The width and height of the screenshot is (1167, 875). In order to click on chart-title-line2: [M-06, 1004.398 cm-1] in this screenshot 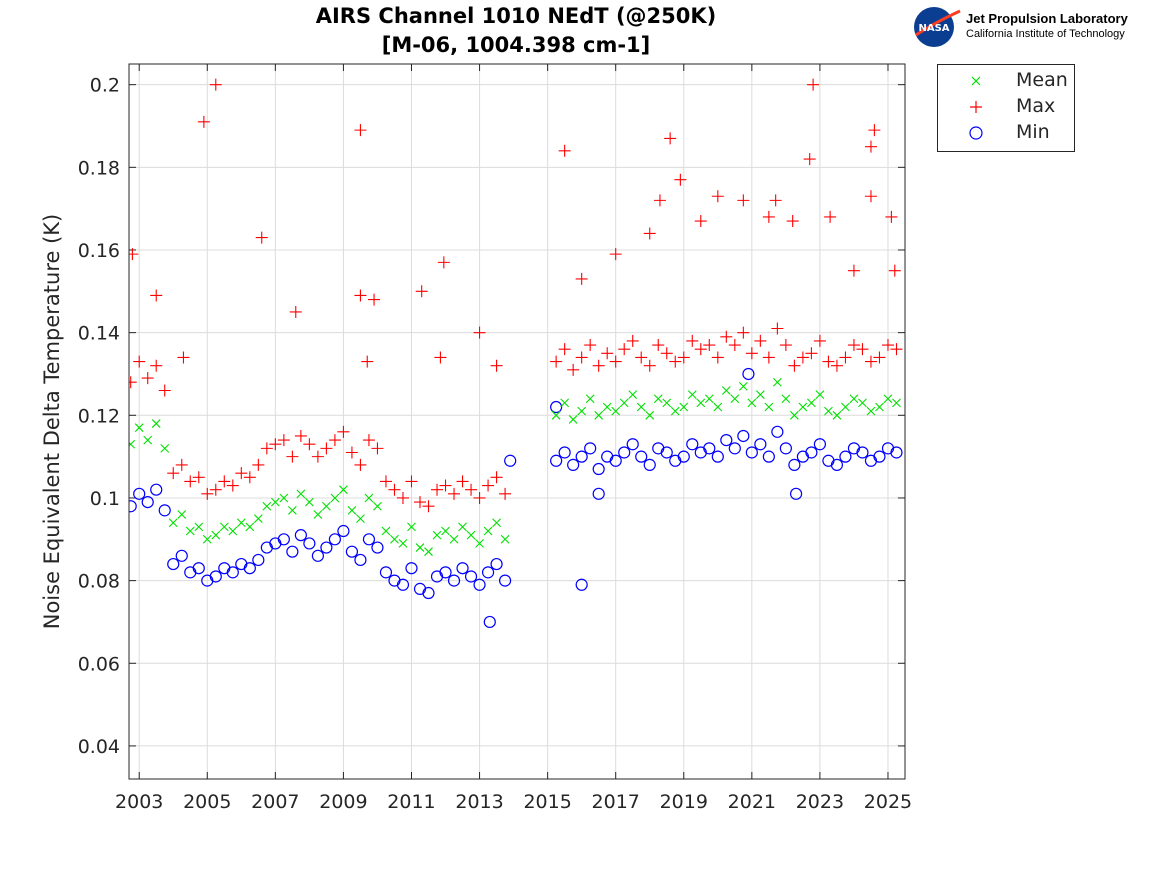, I will do `click(516, 45)`.